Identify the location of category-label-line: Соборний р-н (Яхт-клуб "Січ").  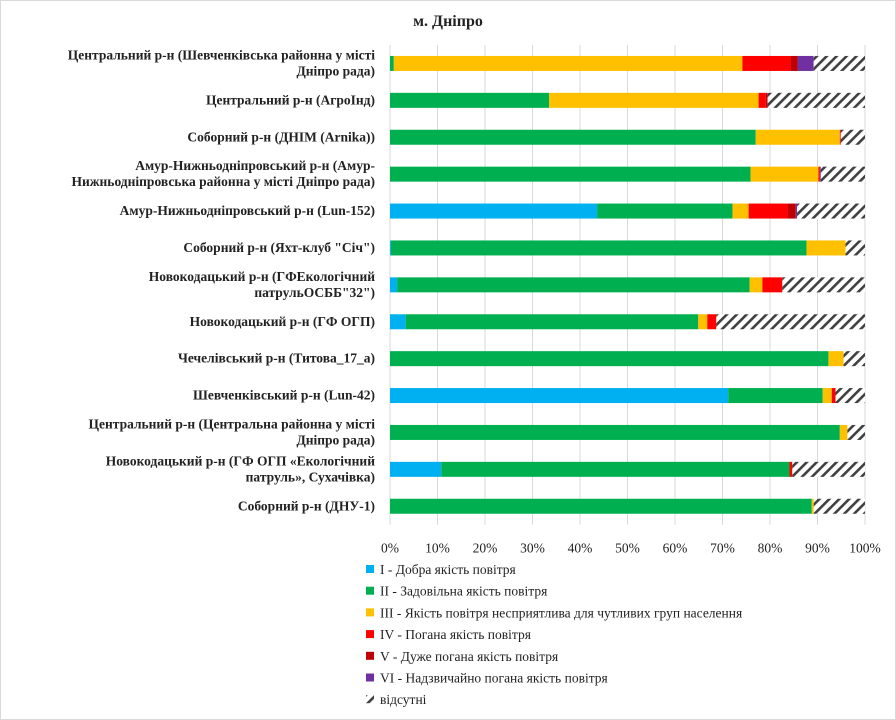
(279, 247).